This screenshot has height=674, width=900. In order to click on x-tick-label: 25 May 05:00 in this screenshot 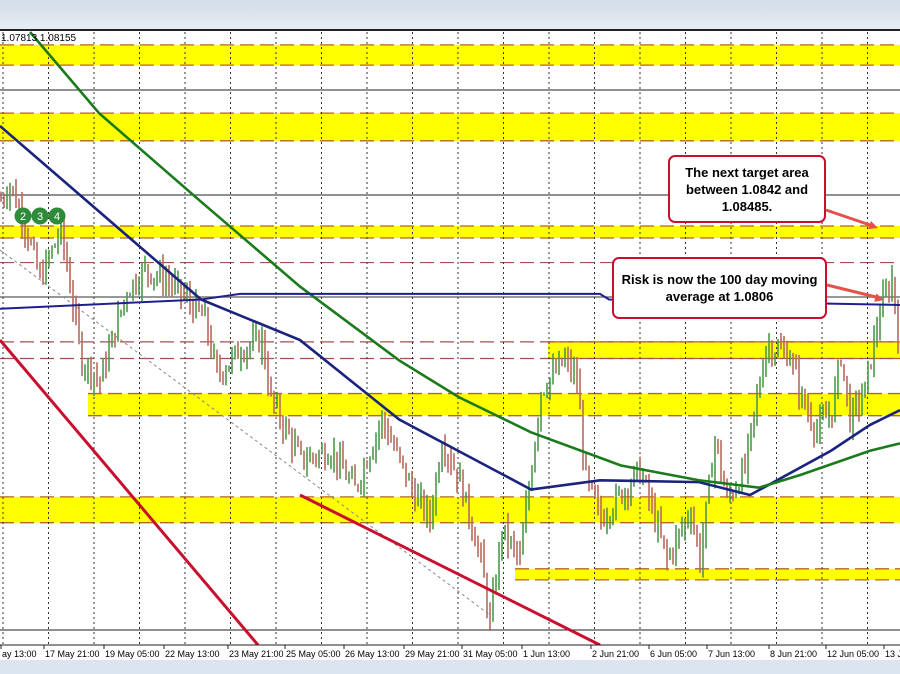, I will do `click(313, 654)`.